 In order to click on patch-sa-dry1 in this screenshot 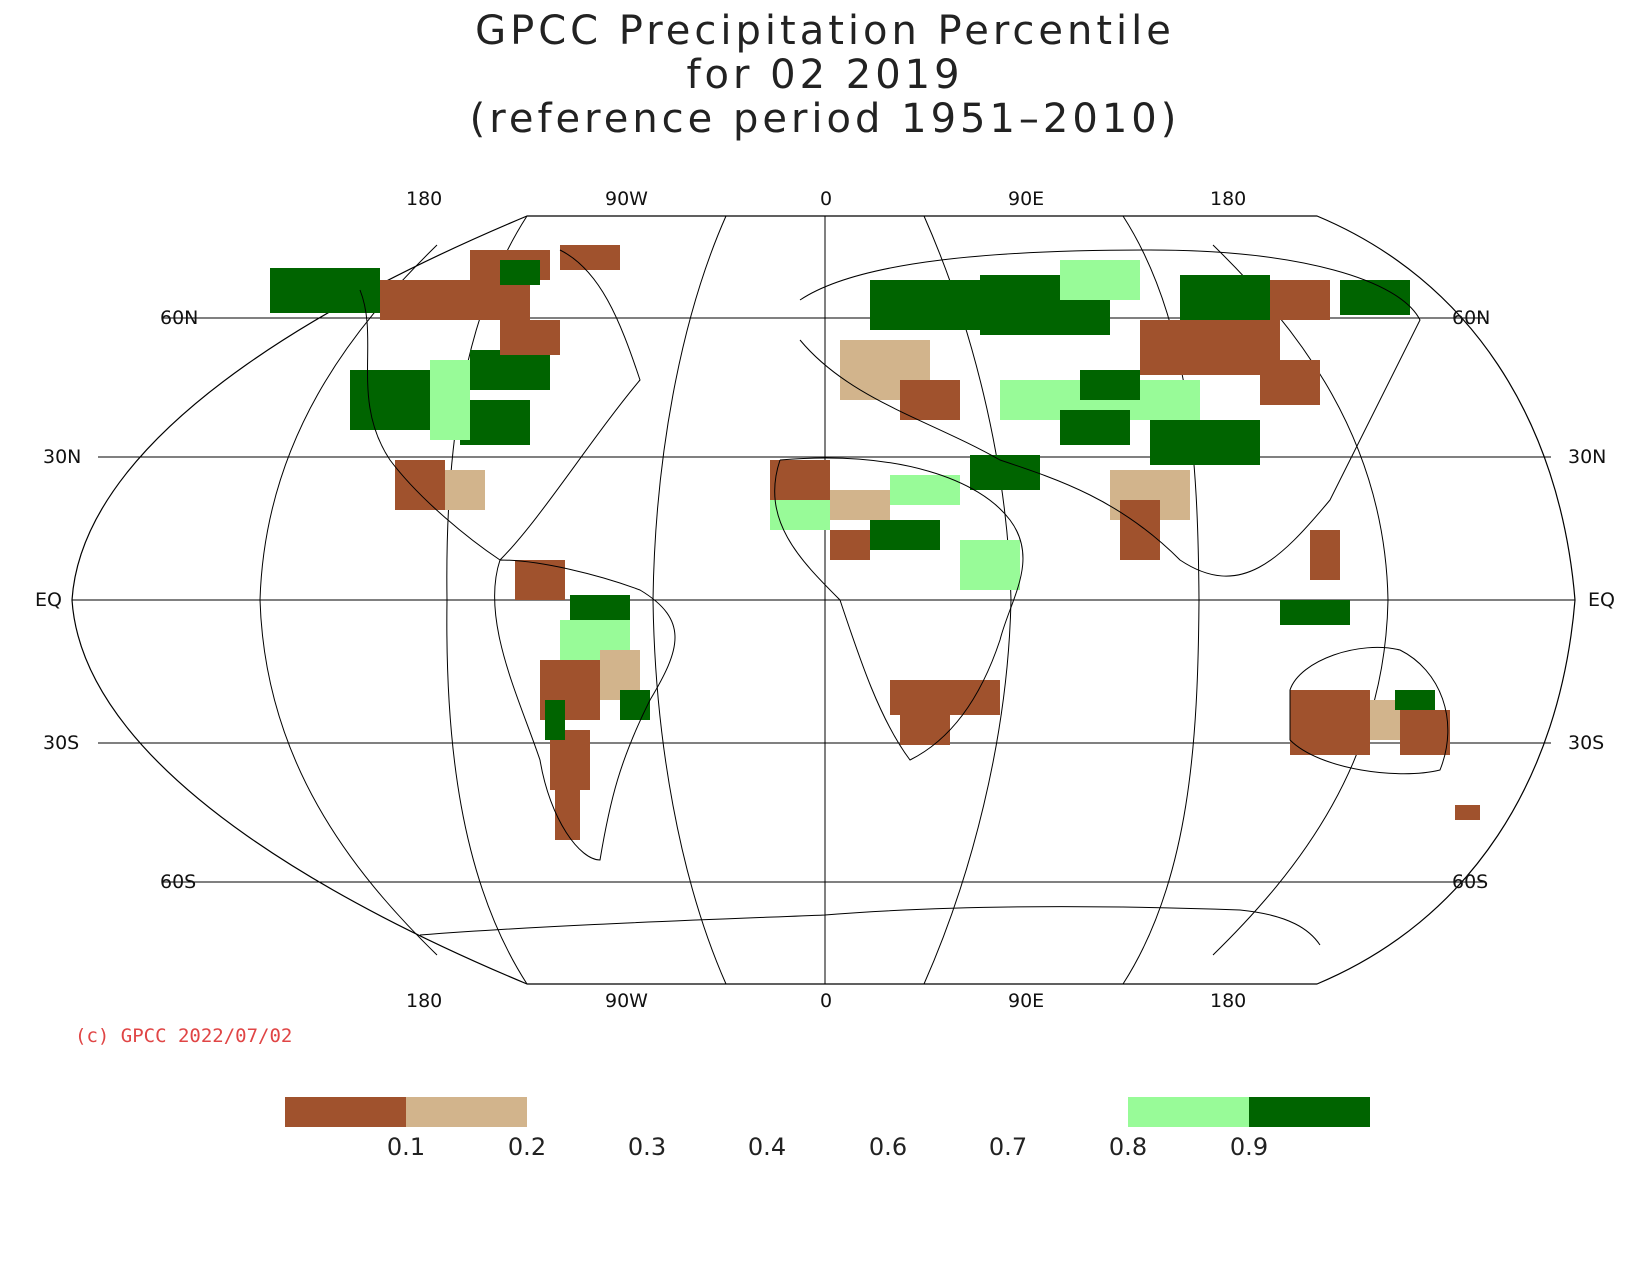, I will do `click(540, 580)`.